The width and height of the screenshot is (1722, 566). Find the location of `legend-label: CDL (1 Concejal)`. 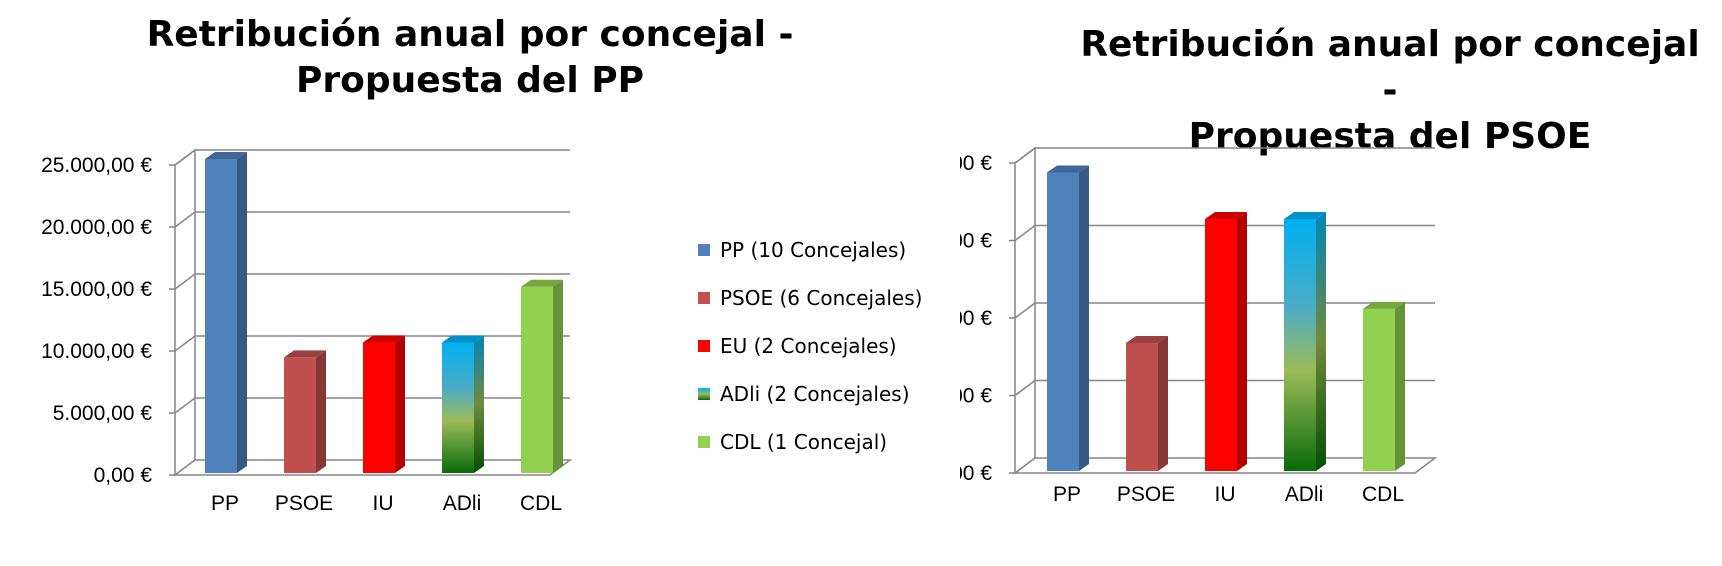

legend-label: CDL (1 Concejal) is located at coordinates (804, 442).